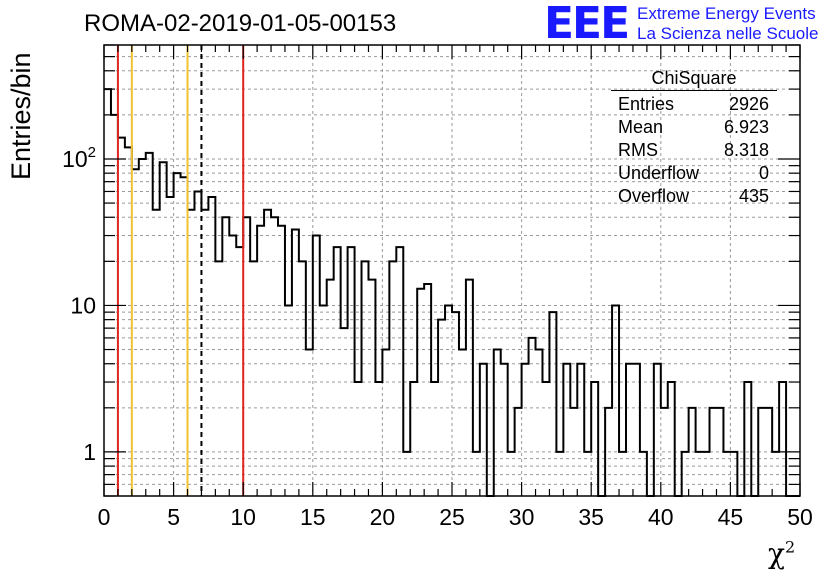  Describe the element at coordinates (661, 517) in the screenshot. I see `x-tick-label: 40` at that location.